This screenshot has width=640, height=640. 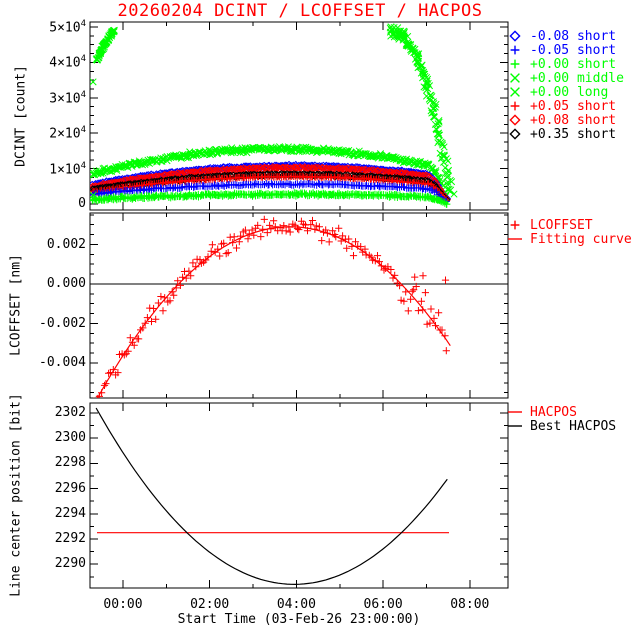 I want to click on y-tick-label: 2290, so click(x=70, y=564).